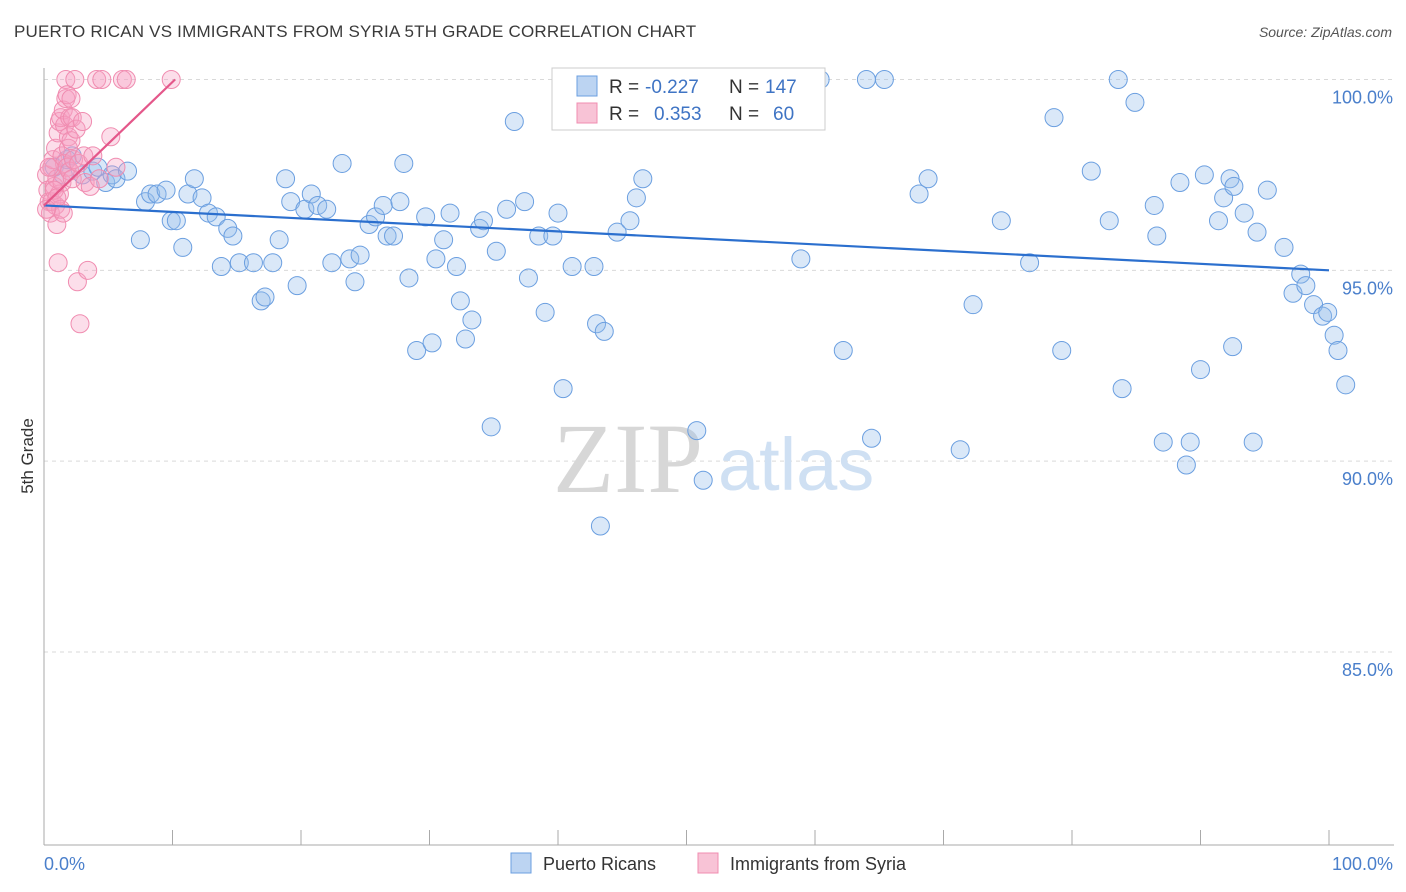 The image size is (1406, 892). I want to click on syria-points, so click(109, 202).